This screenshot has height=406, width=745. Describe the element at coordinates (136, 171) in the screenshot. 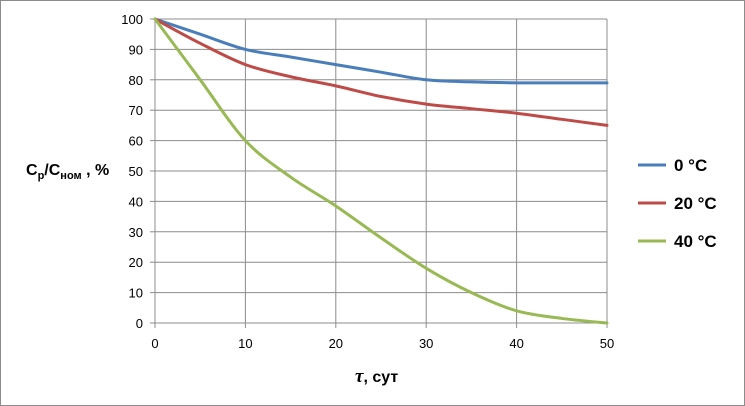

I see `y-tick-label: 50` at that location.